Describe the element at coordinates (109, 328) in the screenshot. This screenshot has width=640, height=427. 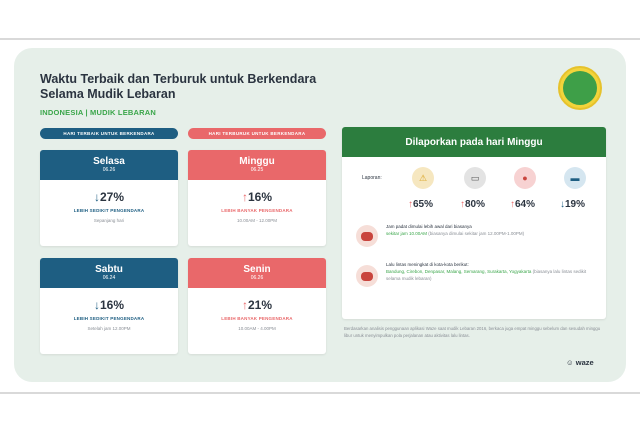
I see `day-note: Setelah jam 12.00PM` at that location.